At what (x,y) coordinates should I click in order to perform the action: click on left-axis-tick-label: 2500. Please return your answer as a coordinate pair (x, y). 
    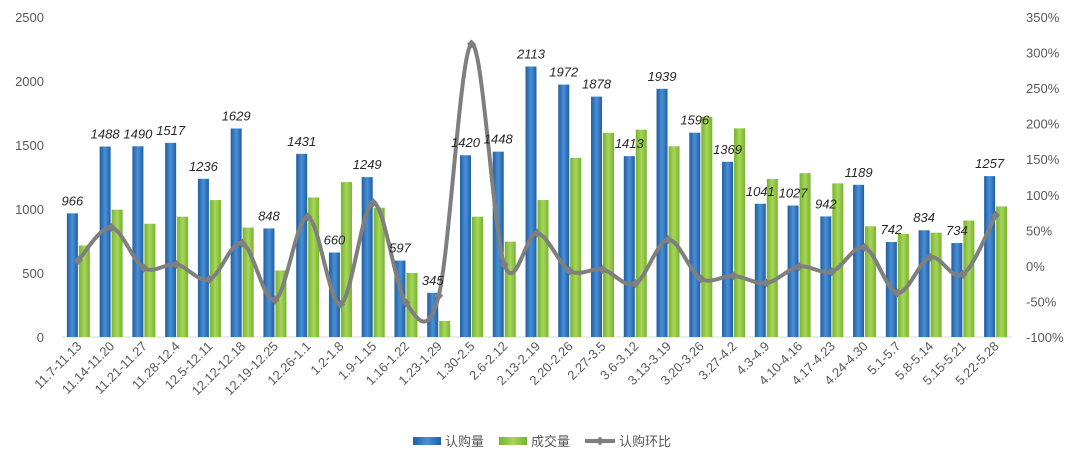
    Looking at the image, I should click on (29, 17).